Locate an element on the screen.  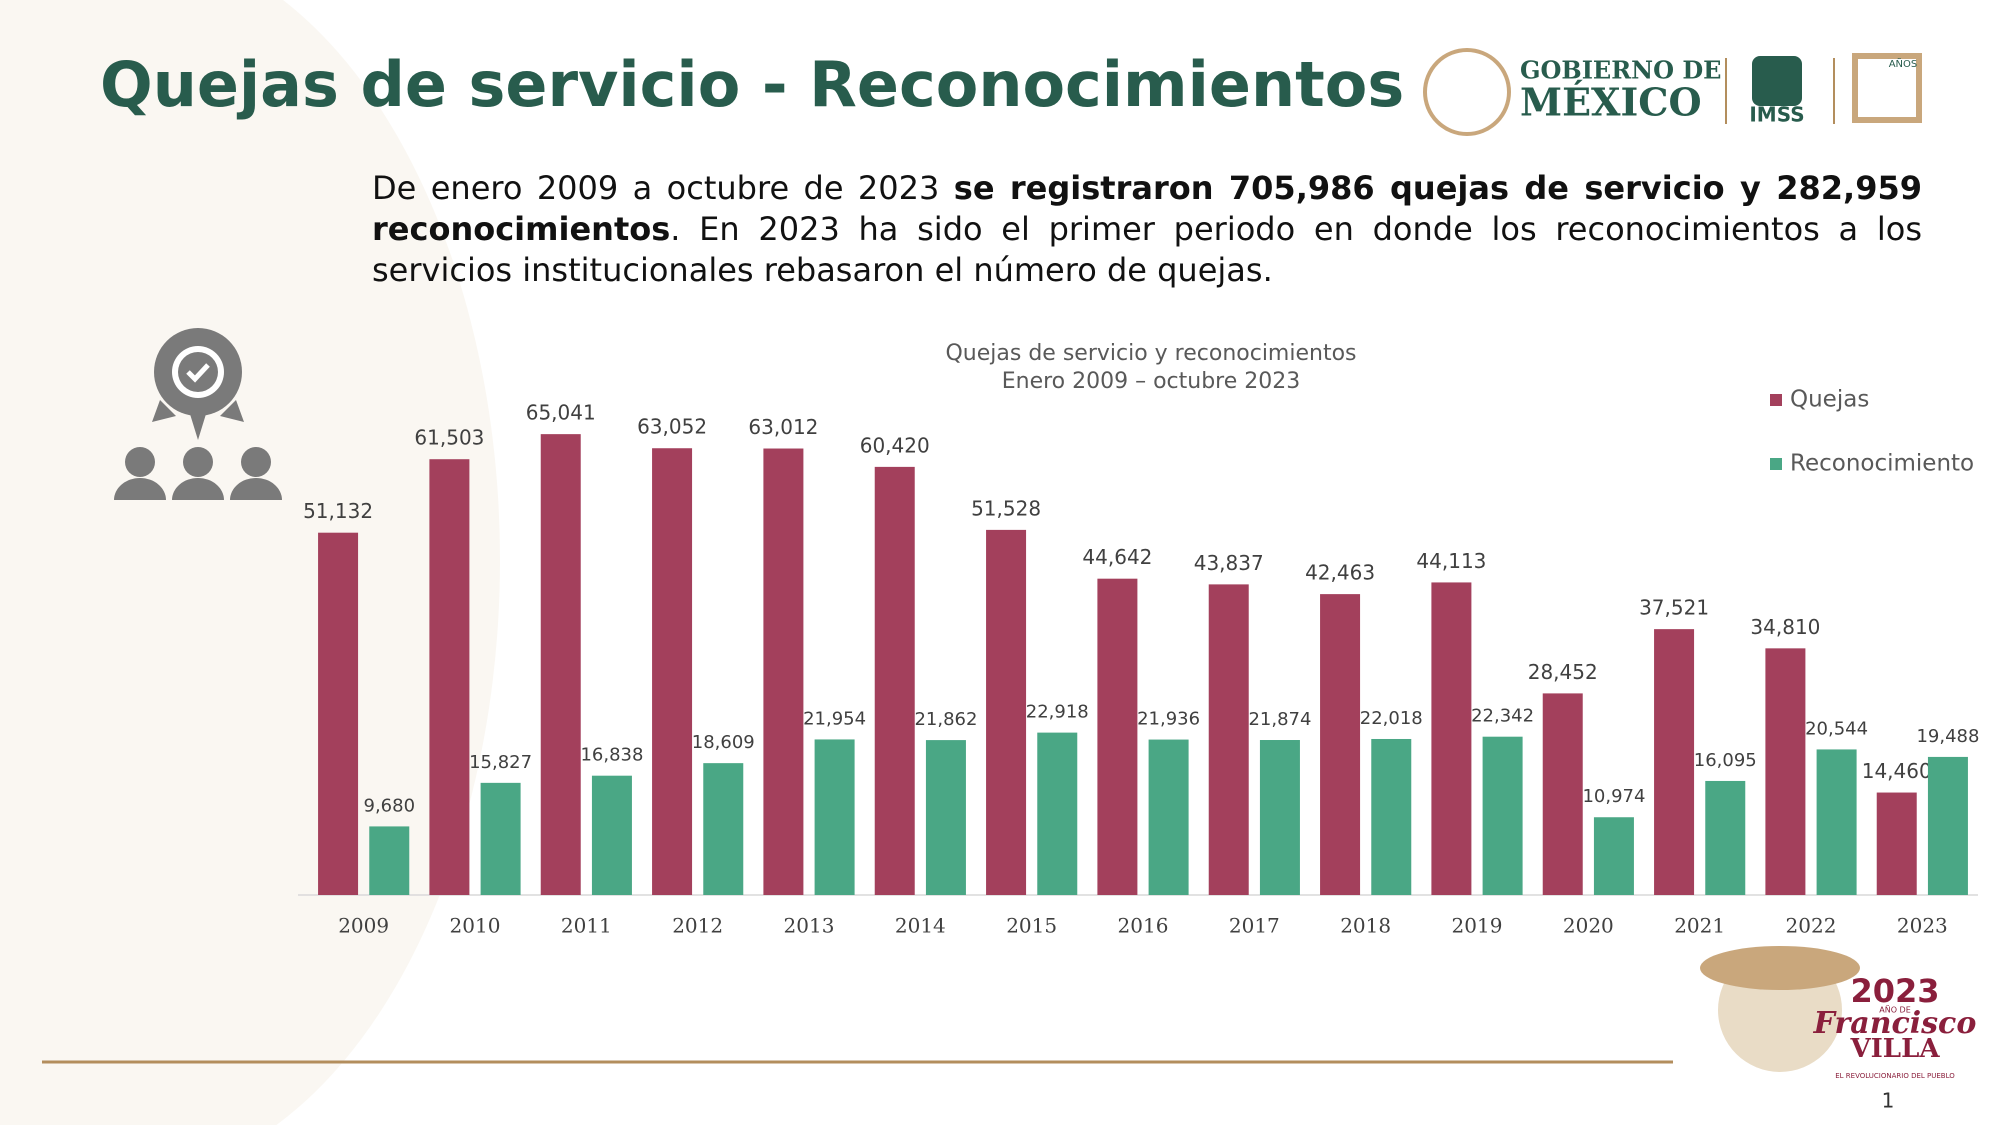
value-label: 19,488 is located at coordinates (1947, 736).